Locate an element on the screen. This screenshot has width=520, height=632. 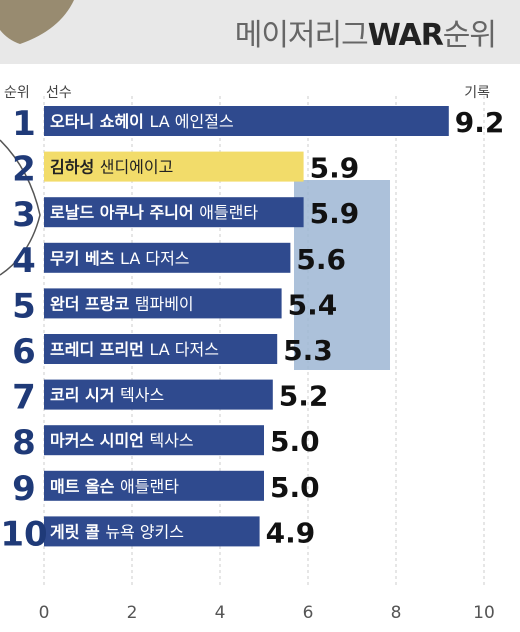
team-name: LA 에인절스 is located at coordinates (191, 121).